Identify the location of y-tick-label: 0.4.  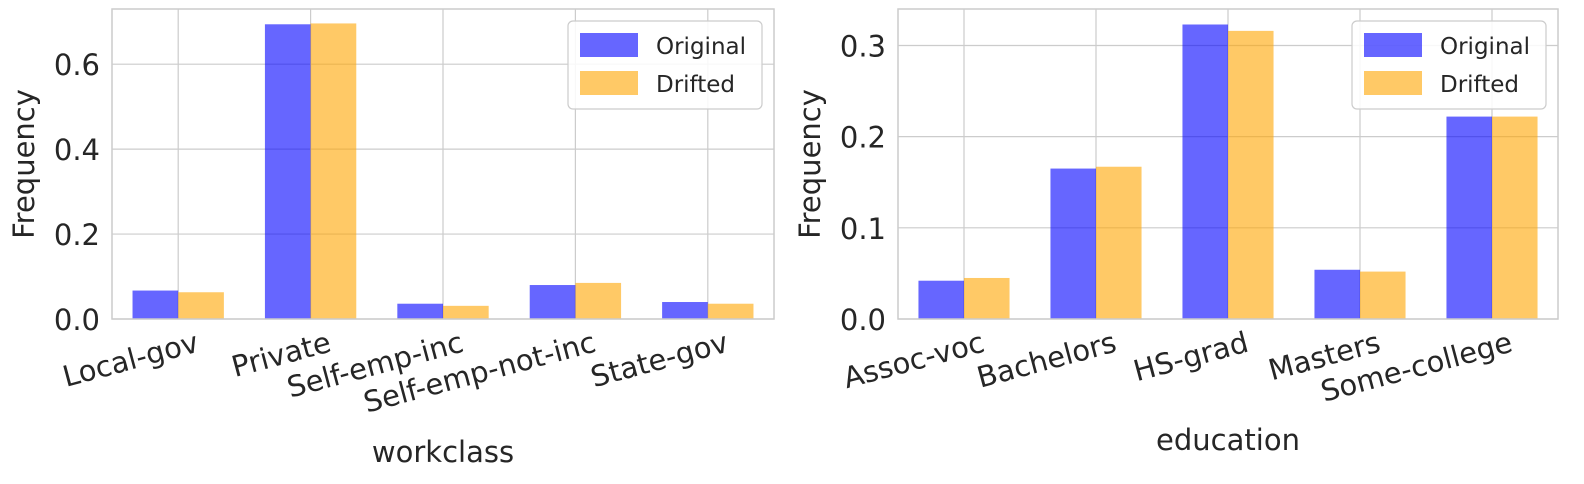
(77, 150).